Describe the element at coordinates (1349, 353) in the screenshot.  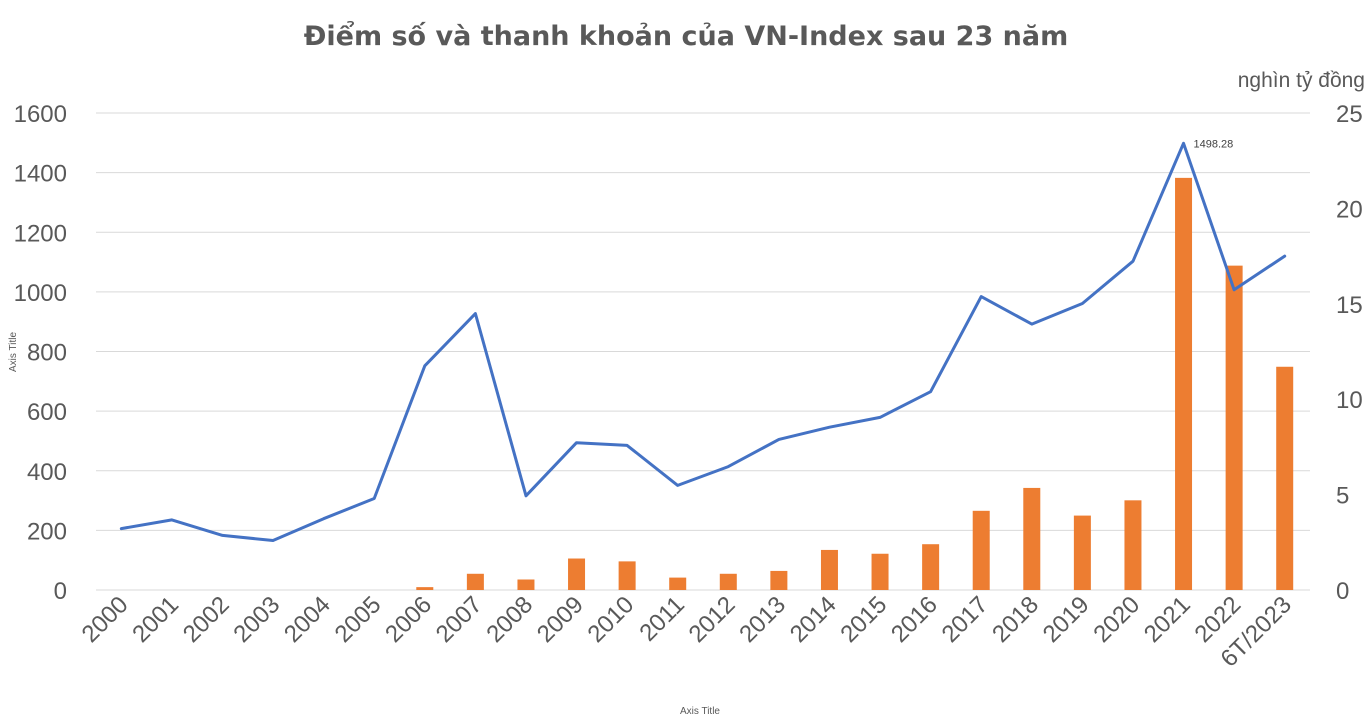
I see `right-axis-ticks: 0 5 10 15 20 25` at that location.